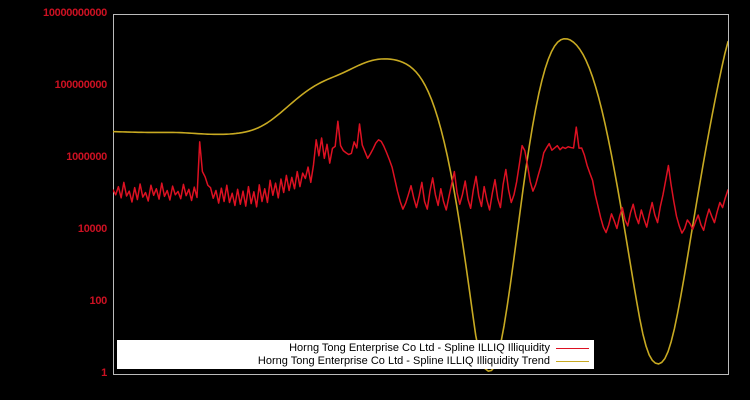 This screenshot has height=400, width=750. Describe the element at coordinates (572, 348) in the screenshot. I see `line-swatch-red-icon` at that location.